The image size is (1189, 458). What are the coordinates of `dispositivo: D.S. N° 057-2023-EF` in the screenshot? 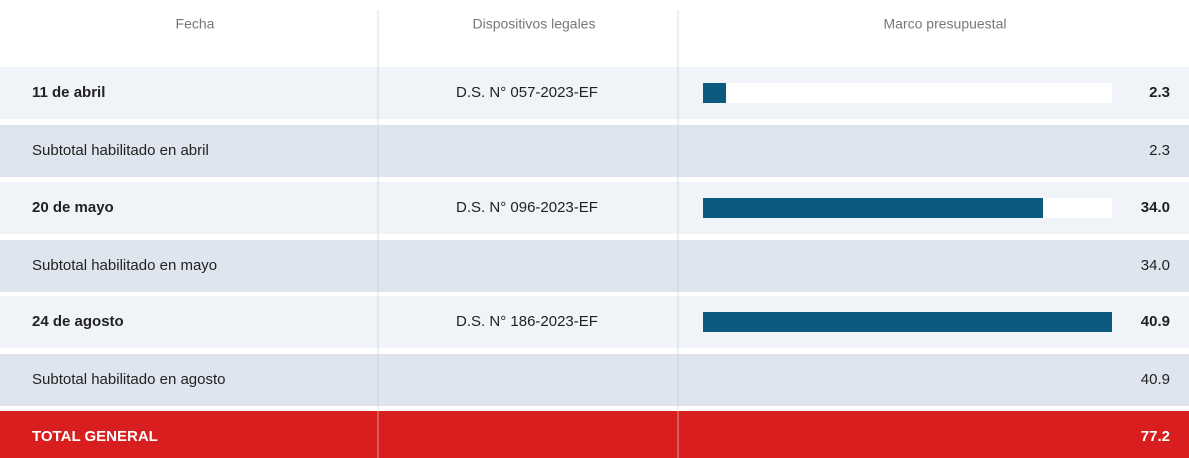 It's located at (527, 92).